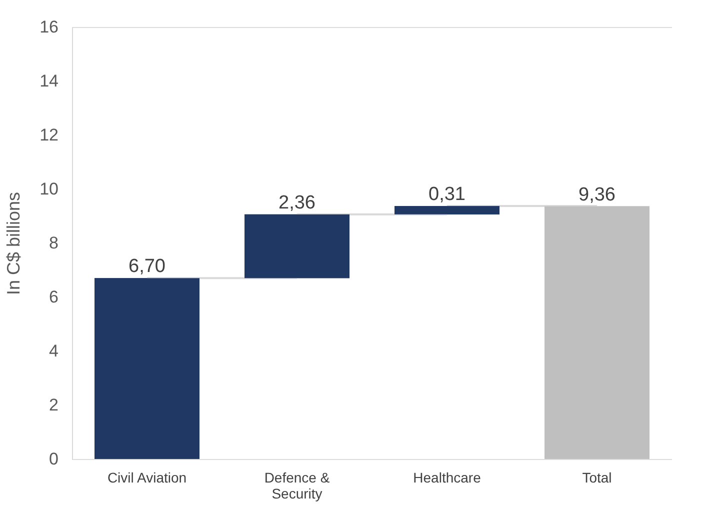 Image resolution: width=702 pixels, height=508 pixels. I want to click on x-tick-label: Defence & Security, so click(297, 486).